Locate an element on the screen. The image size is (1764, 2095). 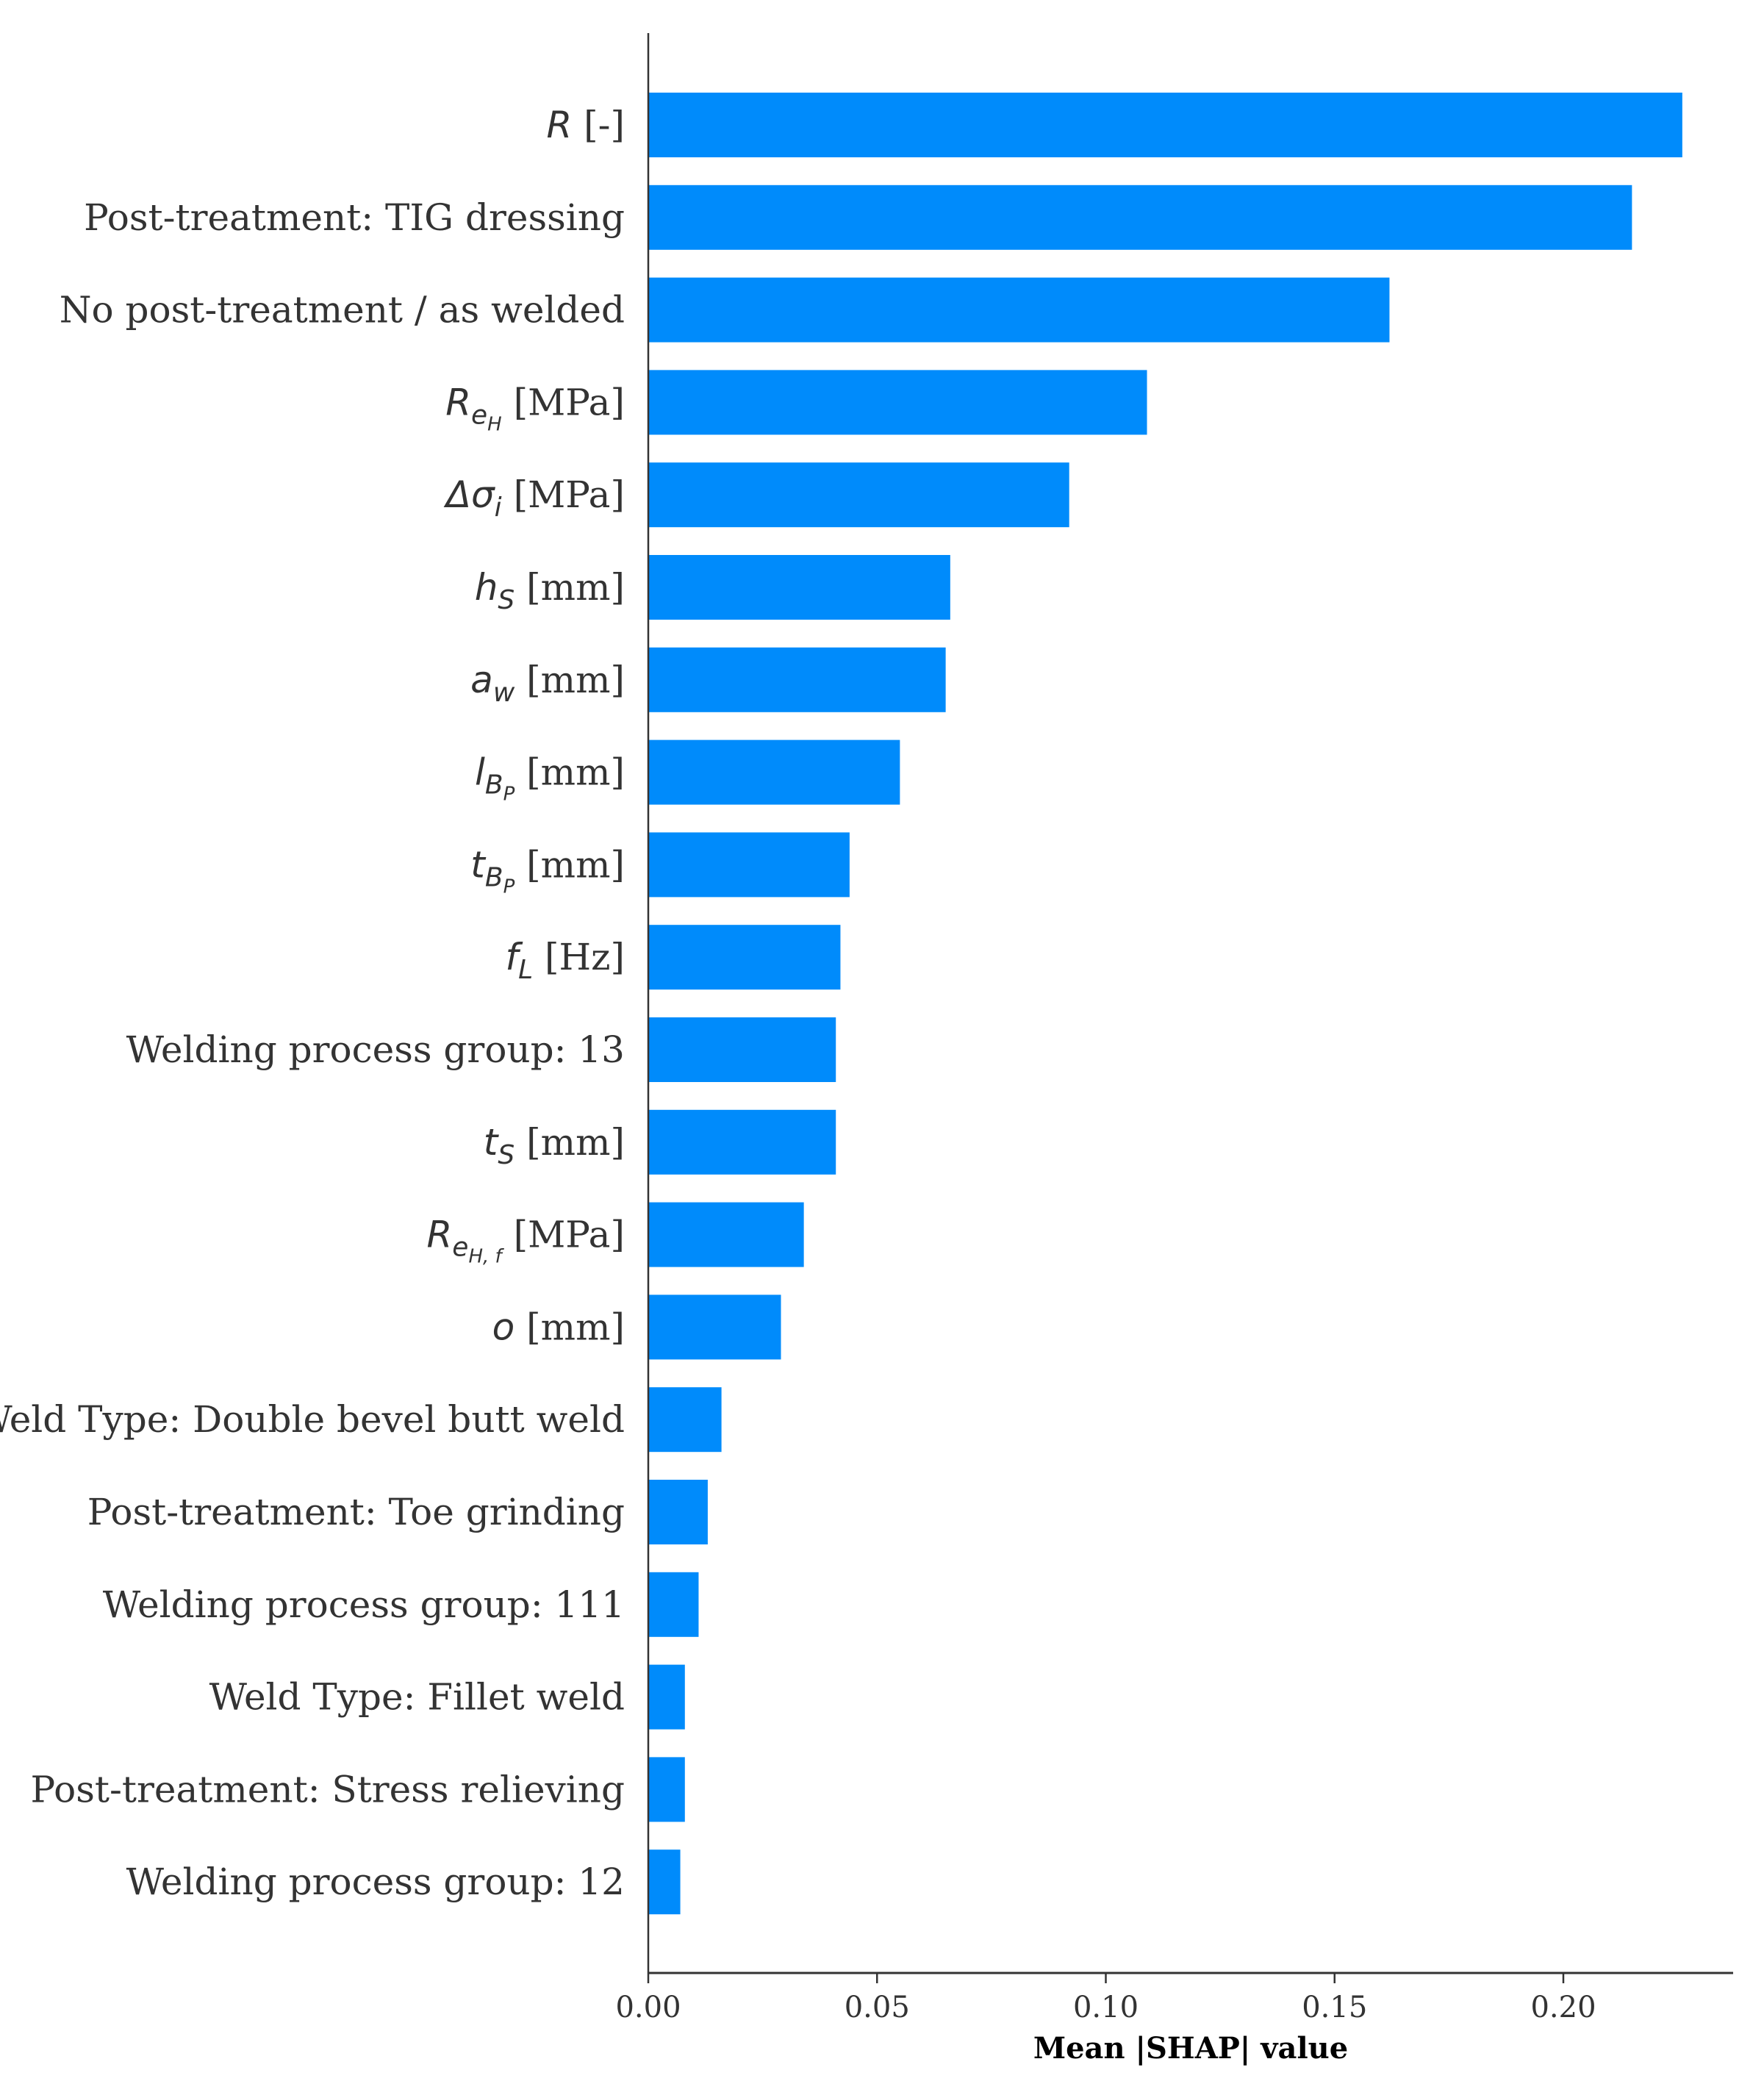
category-label: Post-treatment: Stress relieving is located at coordinates (328, 1789).